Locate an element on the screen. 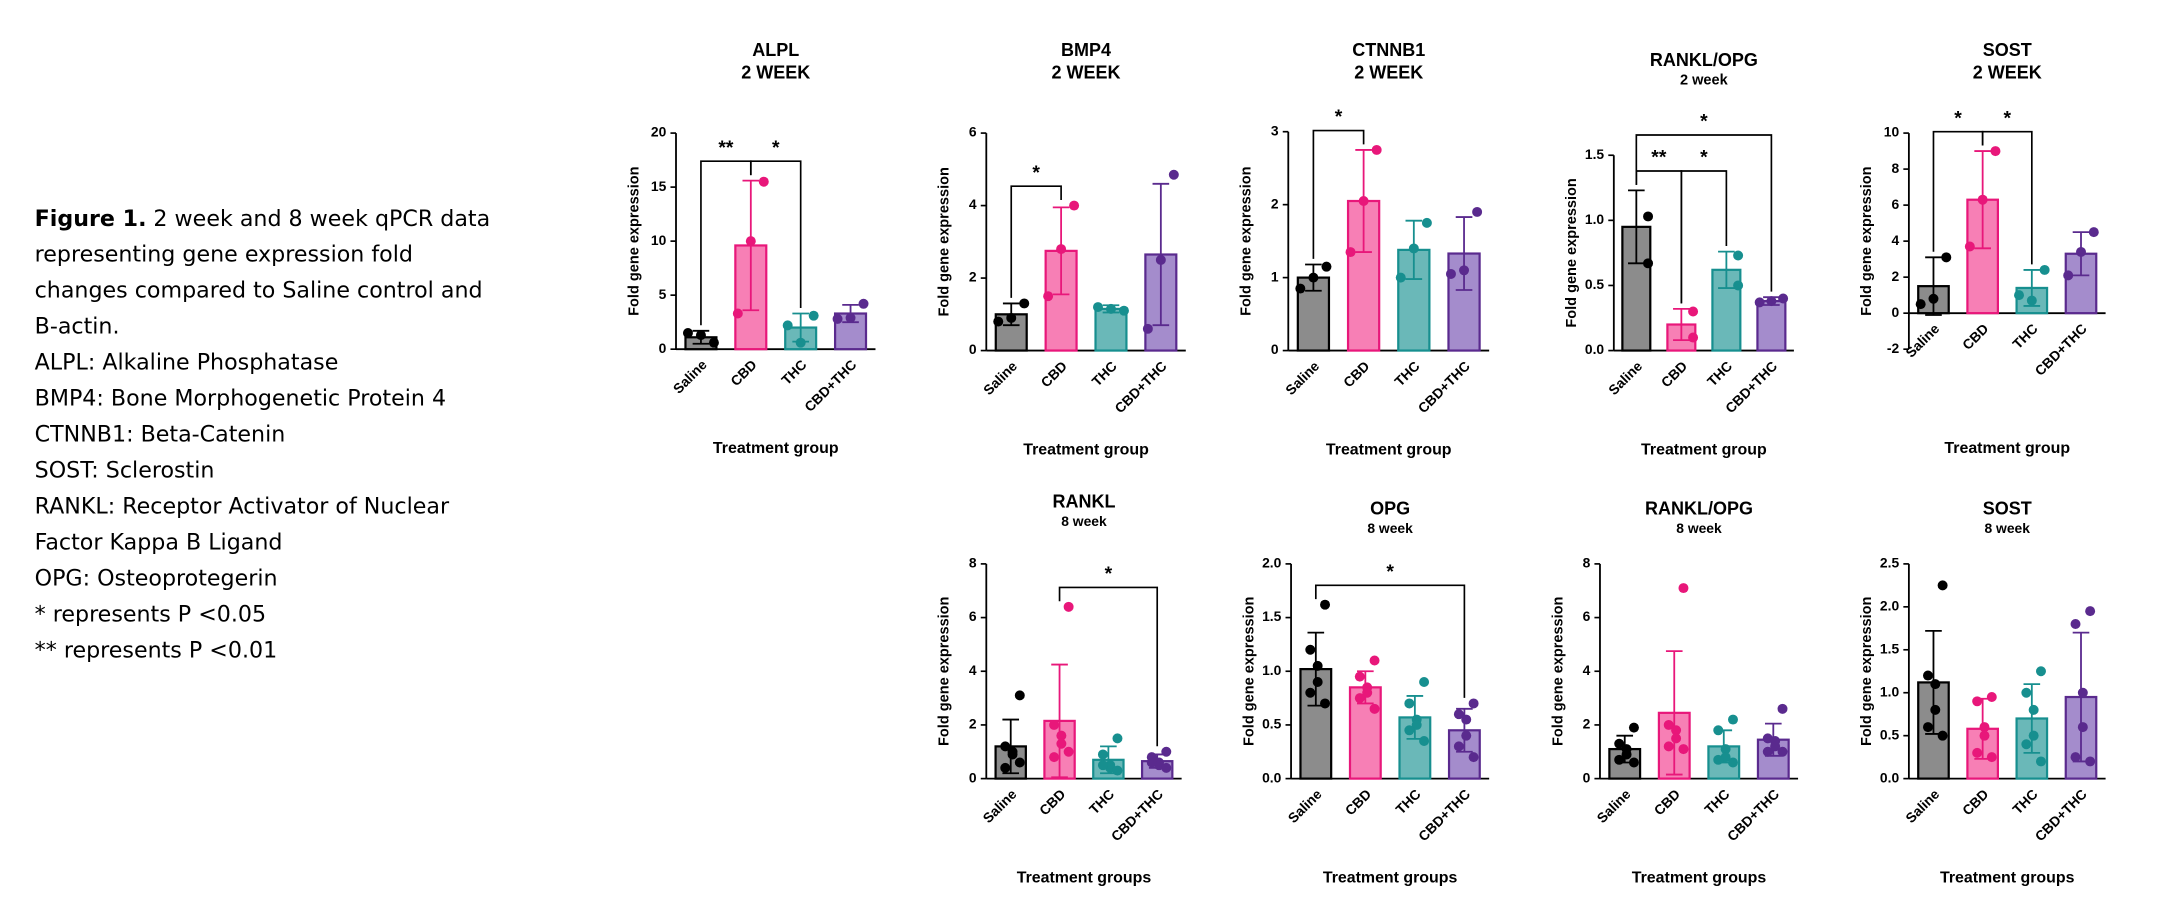 Image resolution: width=2161 pixels, height=920 pixels. x-tick-label: Saline is located at coordinates (1922, 806).